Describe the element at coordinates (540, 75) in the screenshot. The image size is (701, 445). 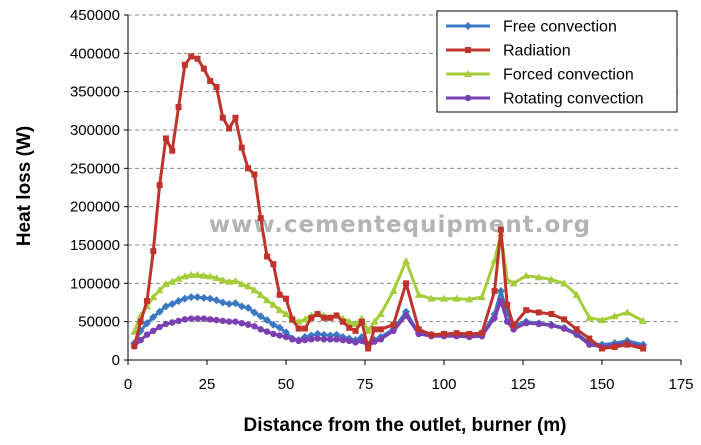
I see `legend-item: Forced convection` at that location.